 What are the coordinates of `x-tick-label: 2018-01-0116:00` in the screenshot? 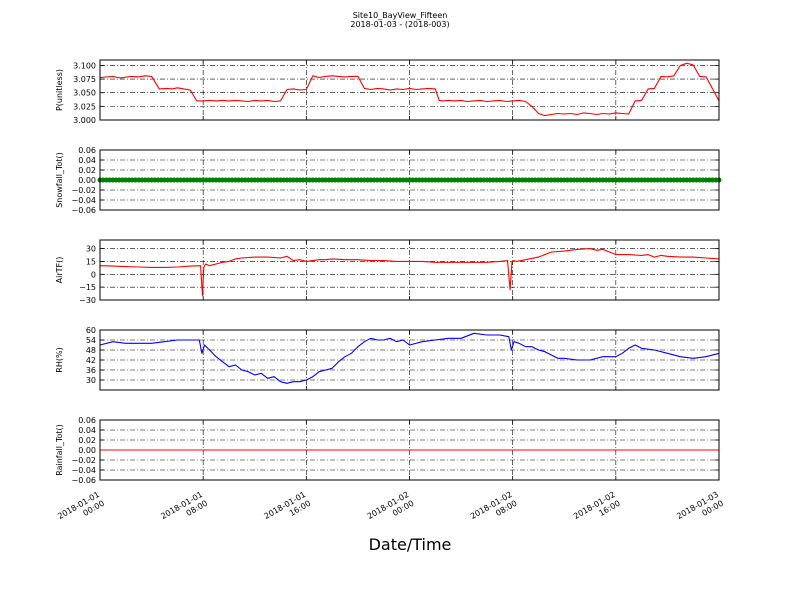 It's located at (288, 510).